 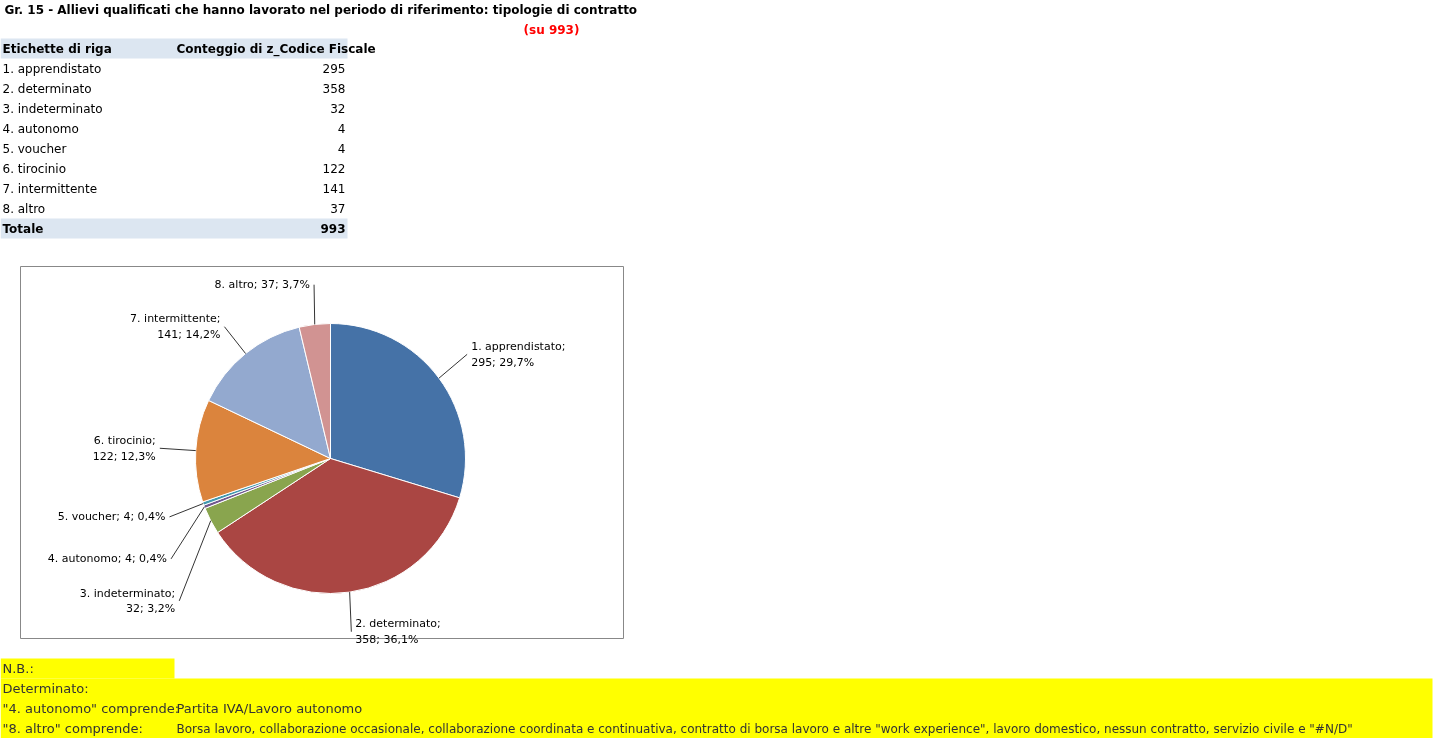 What do you see at coordinates (72, 728) in the screenshot?
I see `text: "8. altro" comprende:` at bounding box center [72, 728].